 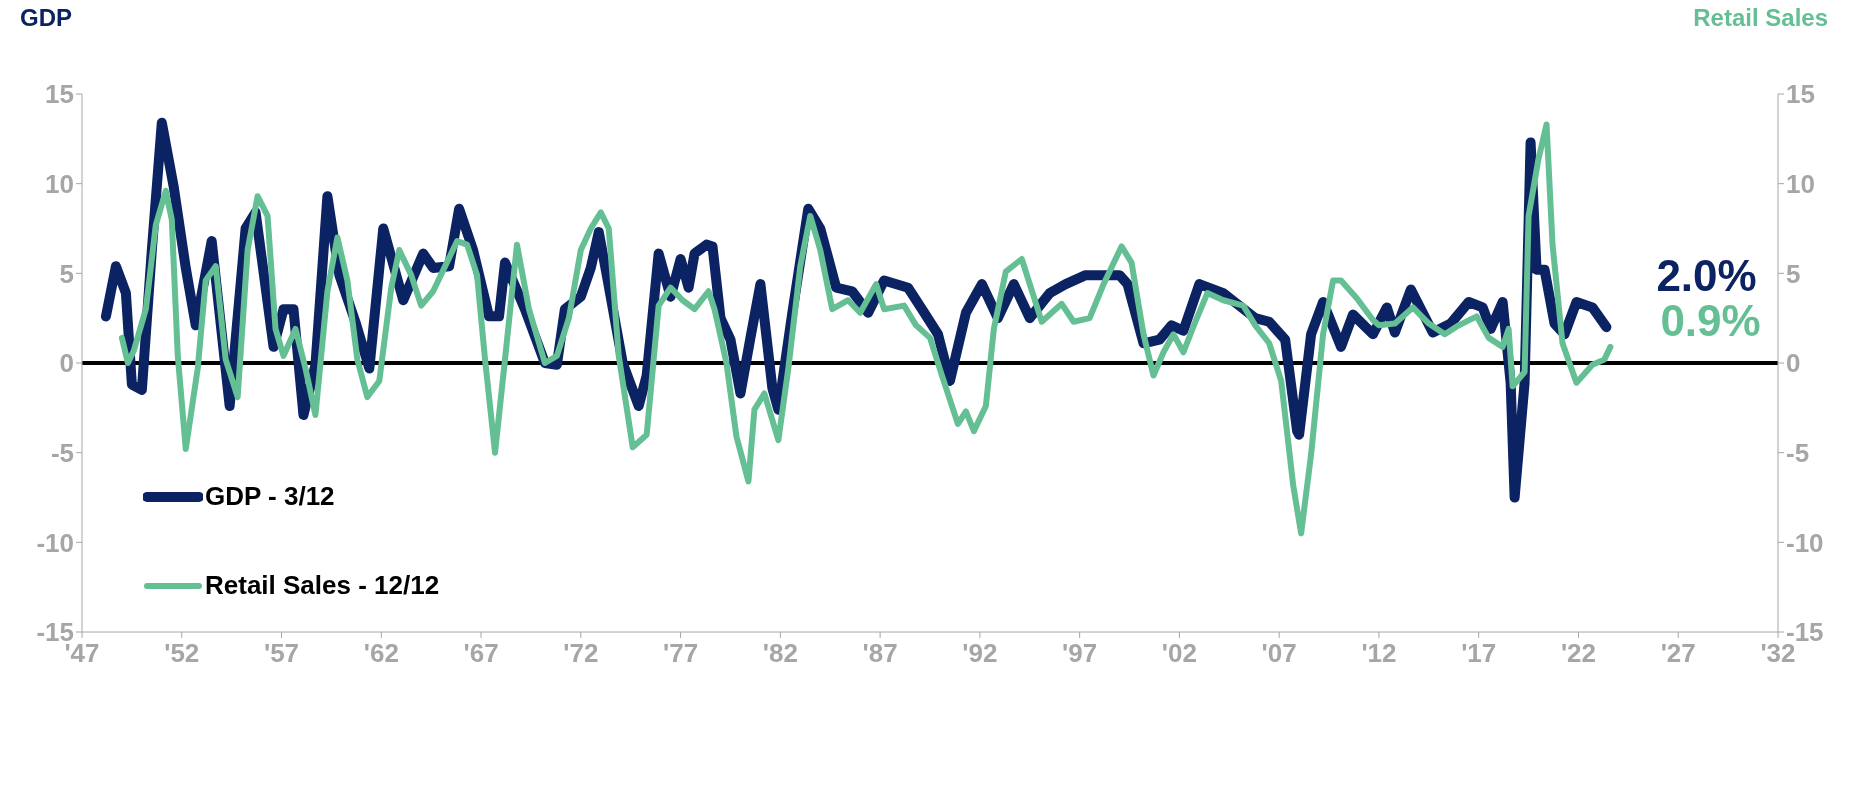 What do you see at coordinates (481, 653) in the screenshot?
I see `x-tick-label: '67` at bounding box center [481, 653].